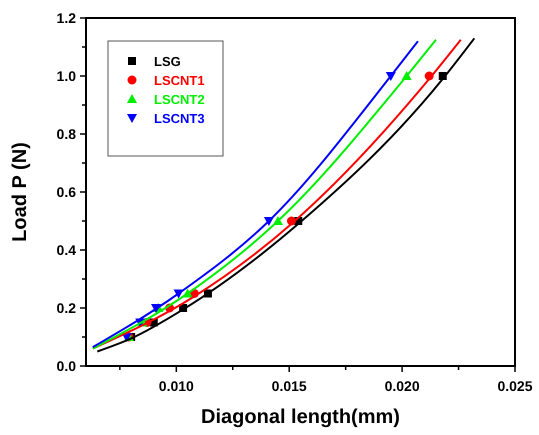 This screenshot has width=539, height=435. I want to click on legend-label: LSCNT2, so click(179, 99).